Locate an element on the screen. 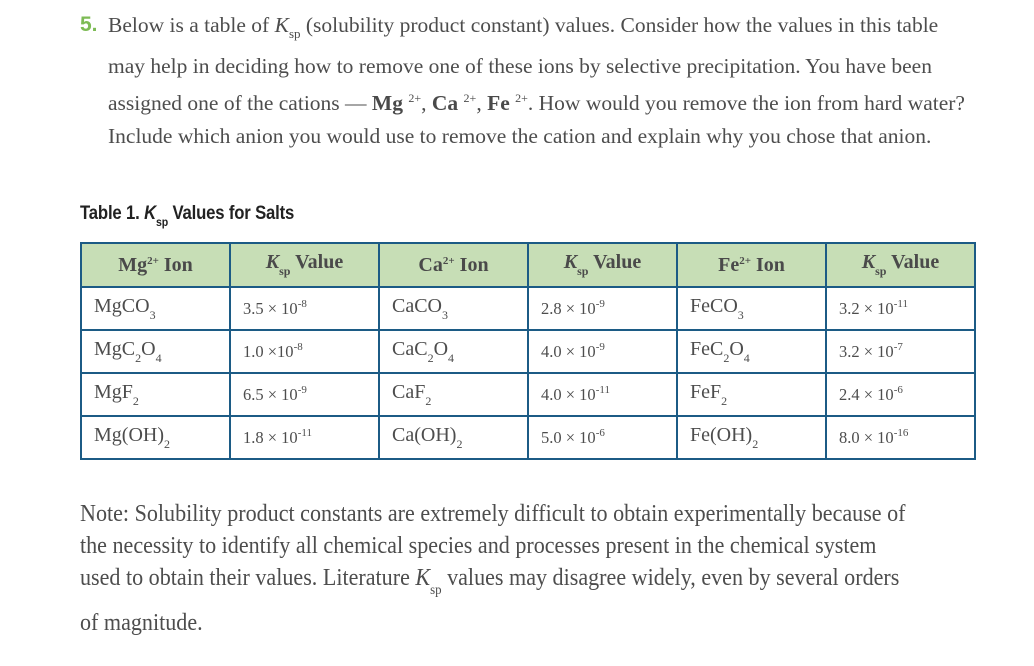 This screenshot has height=666, width=1034. formula: MgCO is located at coordinates (122, 305).